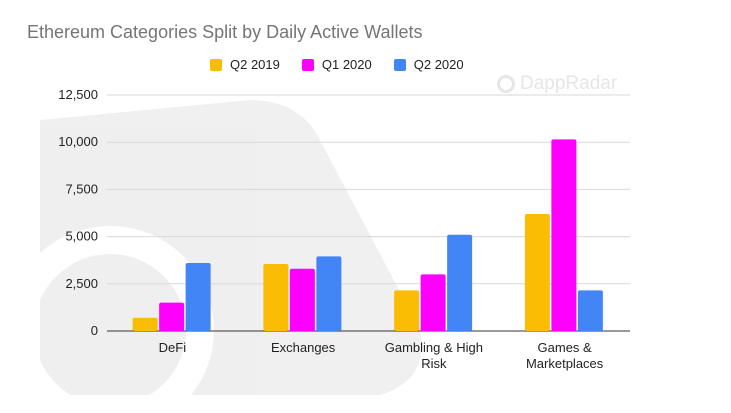 The height and width of the screenshot is (413, 731). What do you see at coordinates (81, 283) in the screenshot?
I see `y-tick-label: 2,500` at bounding box center [81, 283].